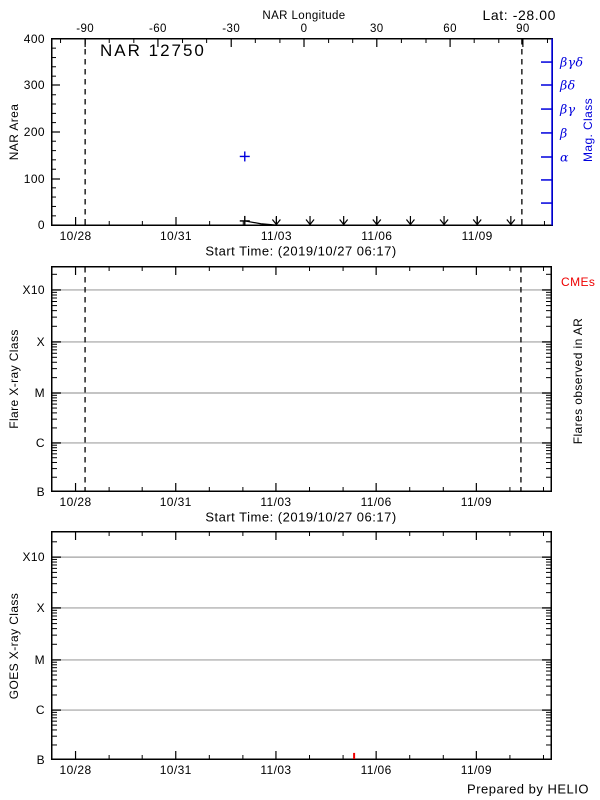 This screenshot has height=800, width=600. I want to click on longitude-tick-label: -90, so click(85, 29).